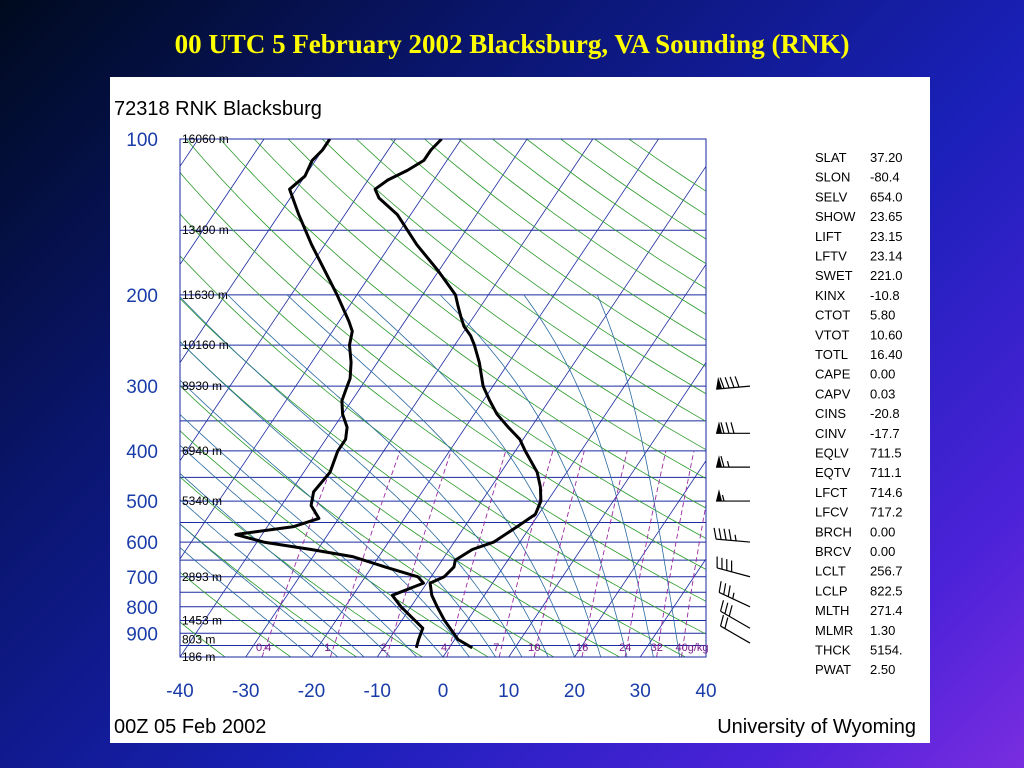 This screenshot has width=1024, height=768. Describe the element at coordinates (886, 334) in the screenshot. I see `stat-value: 10.60` at that location.